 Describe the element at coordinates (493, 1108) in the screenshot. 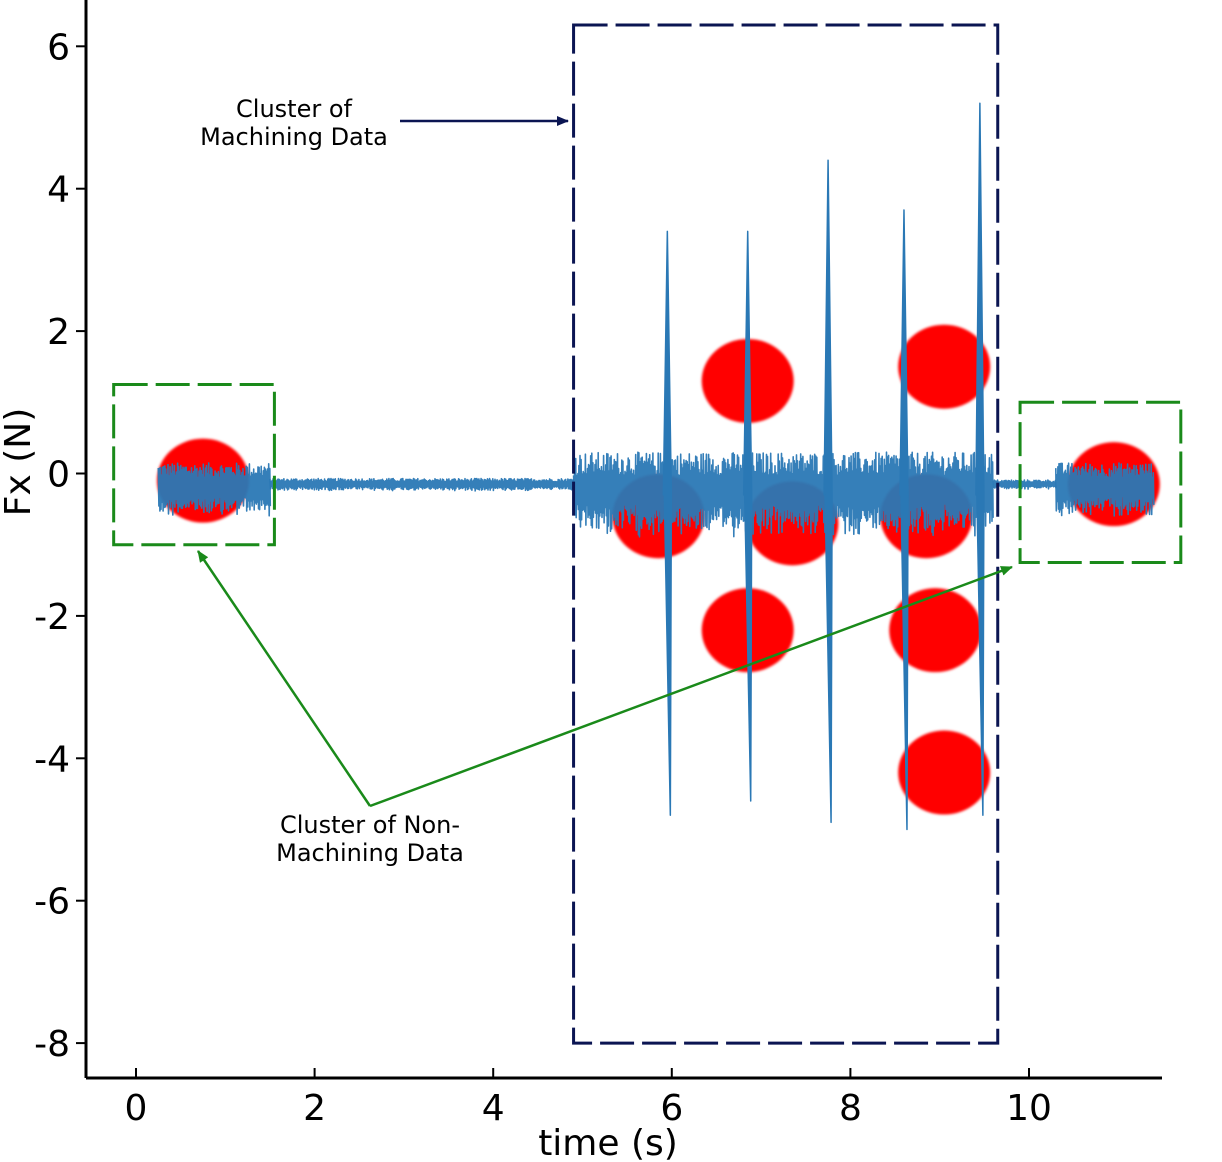

I see `x-tick-label: 4` at that location.